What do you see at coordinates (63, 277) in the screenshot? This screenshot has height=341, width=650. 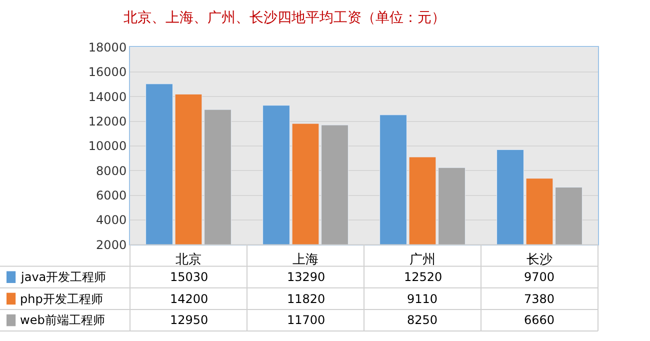 I see `legend-label: java开发工程师` at bounding box center [63, 277].